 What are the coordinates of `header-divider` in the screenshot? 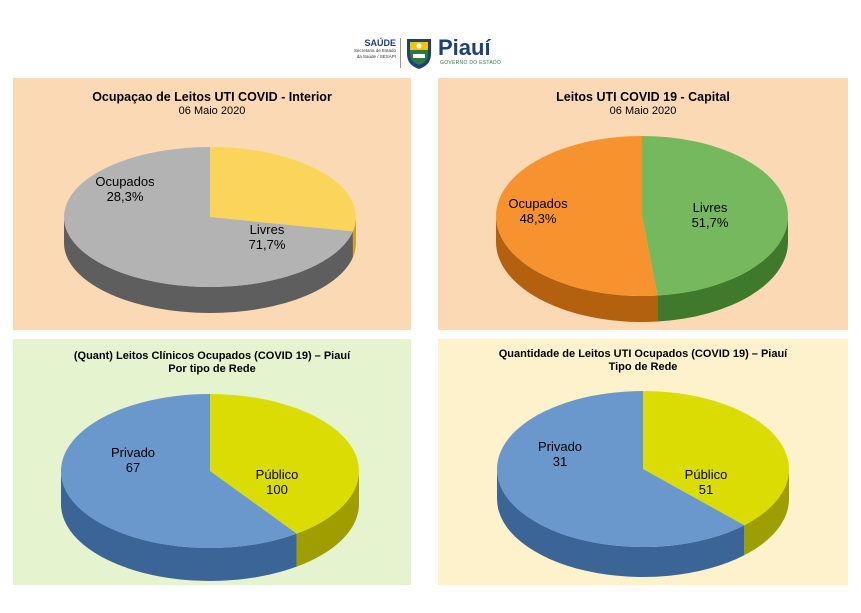 It's located at (400, 53).